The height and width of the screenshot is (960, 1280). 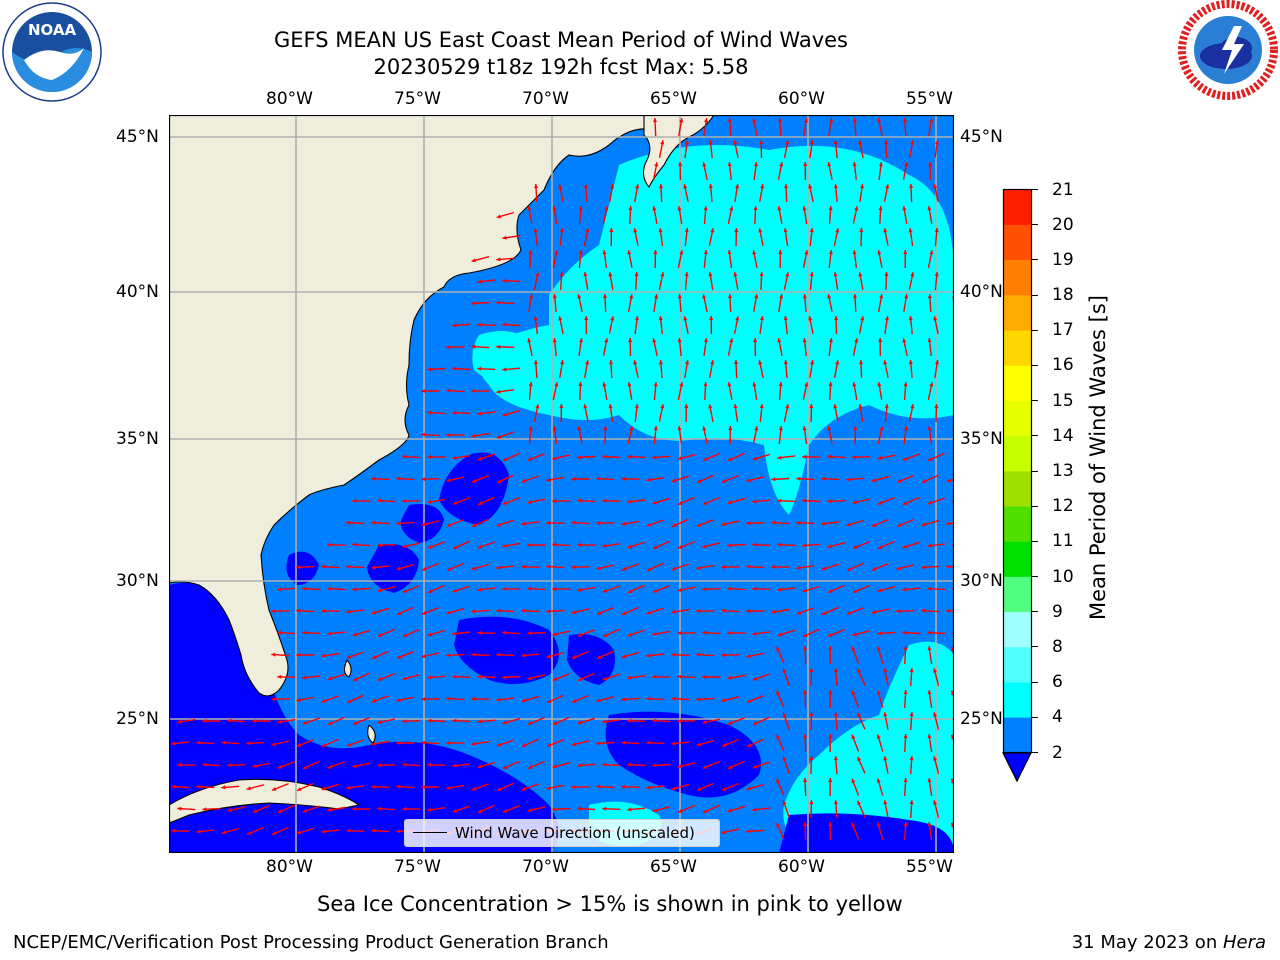 I want to click on colorbar-tick-label: 4, so click(x=1057, y=717).